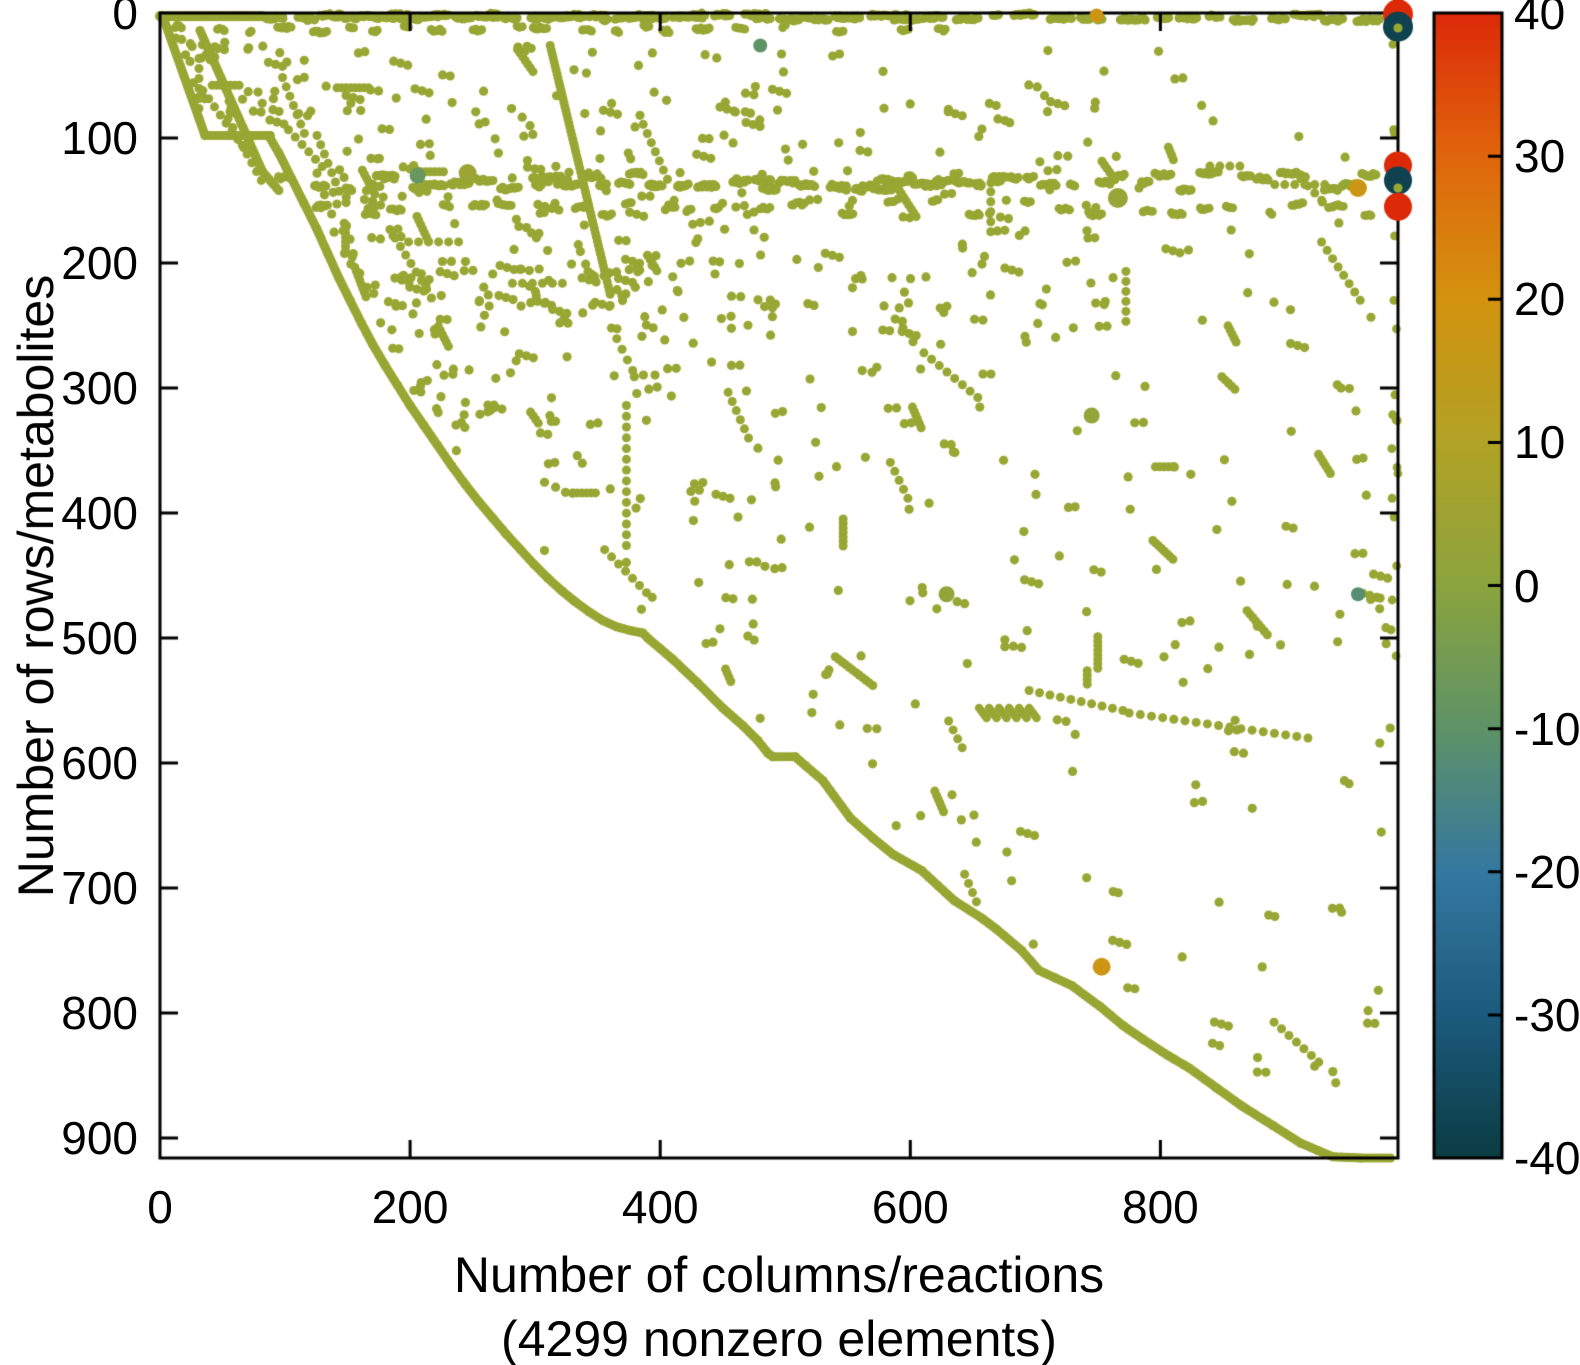 Image resolution: width=1580 pixels, height=1365 pixels. Describe the element at coordinates (1547, 1158) in the screenshot. I see `colorbar-tick-label: -40` at that location.